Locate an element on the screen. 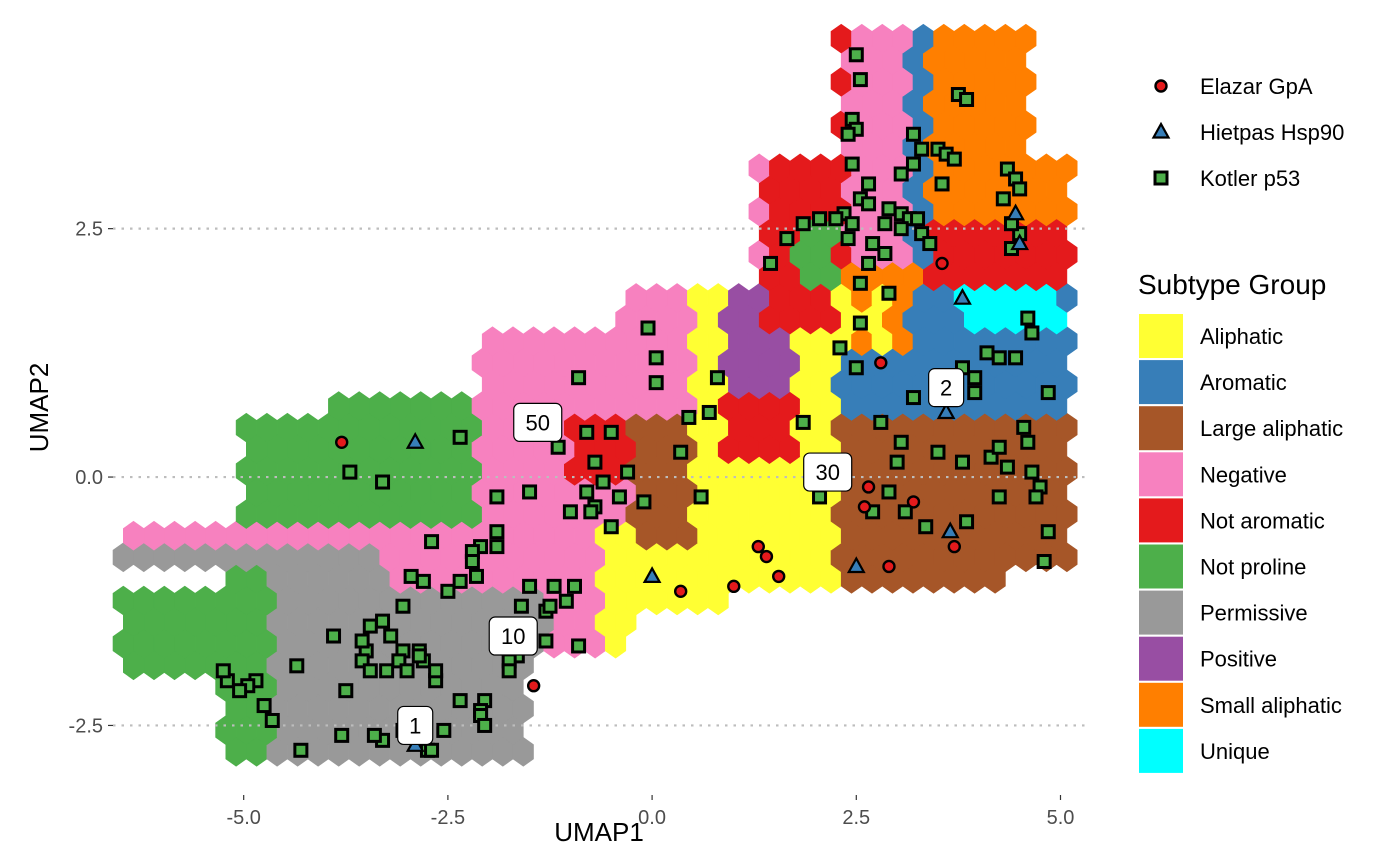 The height and width of the screenshot is (866, 1400). subtype-legend-label: Positive is located at coordinates (1238, 659).